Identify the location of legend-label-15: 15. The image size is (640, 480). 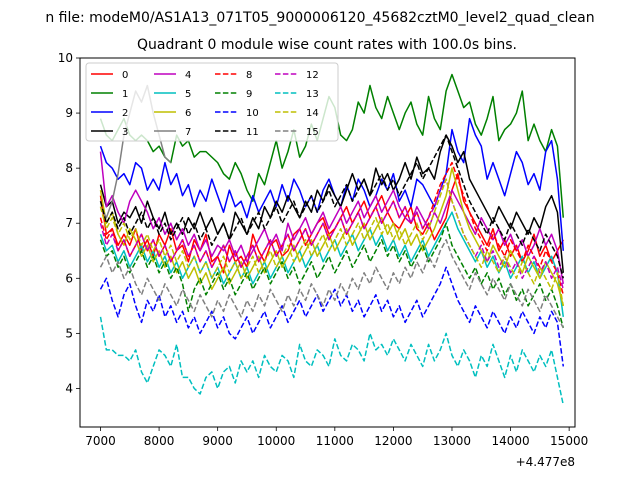
(312, 132).